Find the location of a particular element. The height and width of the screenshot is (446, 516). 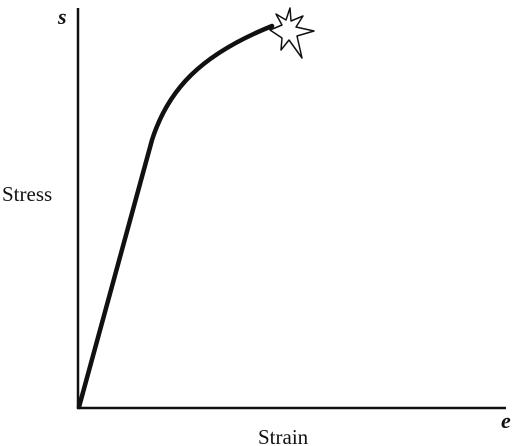

fracture-burst is located at coordinates (292, 33).